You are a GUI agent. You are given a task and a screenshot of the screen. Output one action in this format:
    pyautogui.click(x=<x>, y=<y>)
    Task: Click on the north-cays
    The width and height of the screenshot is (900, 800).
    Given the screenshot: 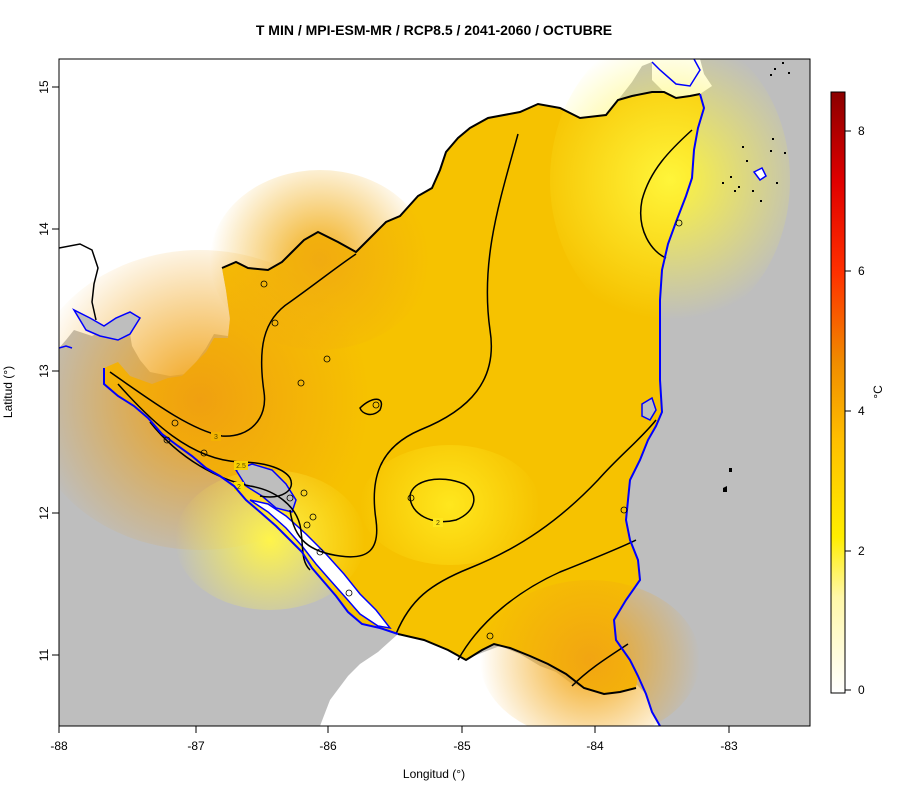 What is the action you would take?
    pyautogui.click(x=780, y=69)
    